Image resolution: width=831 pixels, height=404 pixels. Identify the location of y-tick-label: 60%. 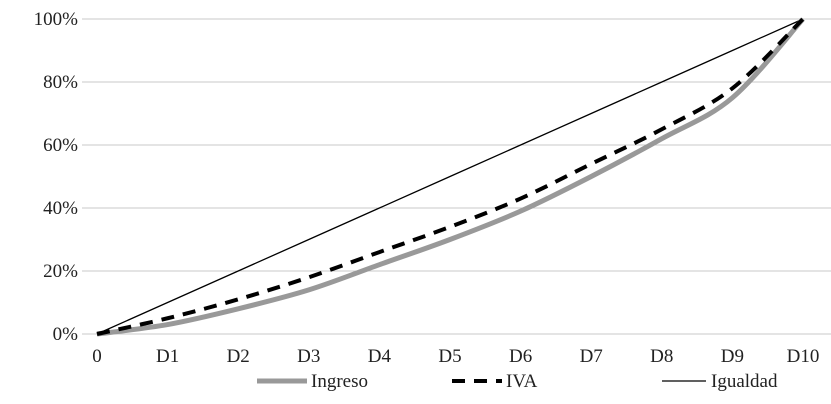
(60, 145).